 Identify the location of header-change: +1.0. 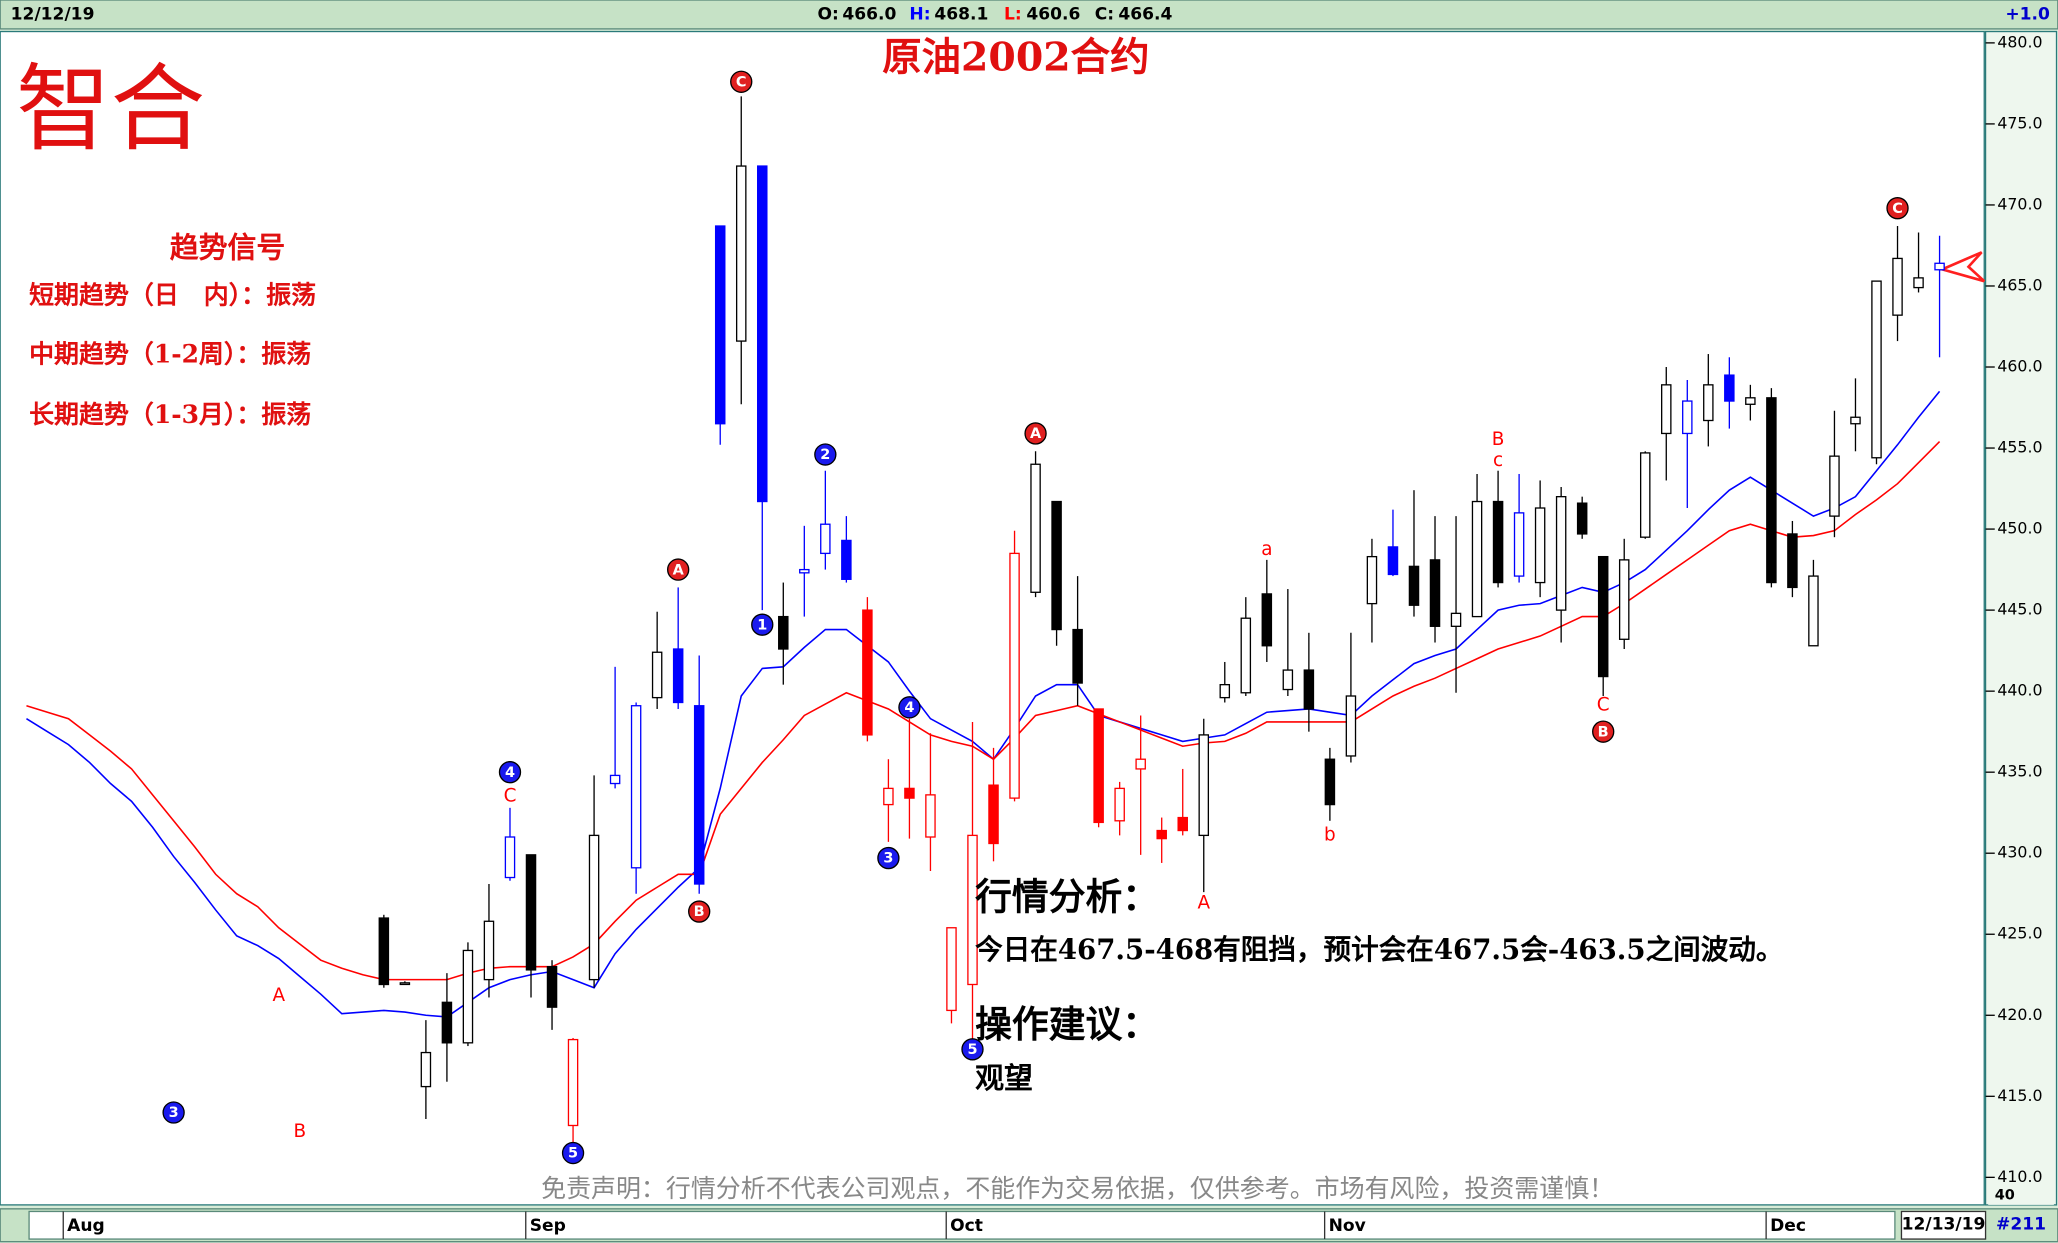
(2027, 14).